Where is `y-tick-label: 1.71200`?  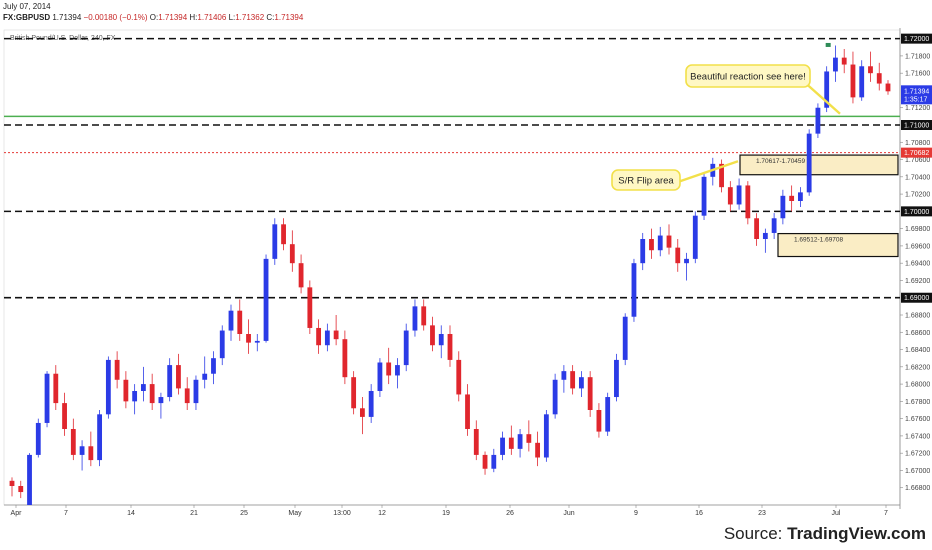
y-tick-label: 1.71200 is located at coordinates (917, 108).